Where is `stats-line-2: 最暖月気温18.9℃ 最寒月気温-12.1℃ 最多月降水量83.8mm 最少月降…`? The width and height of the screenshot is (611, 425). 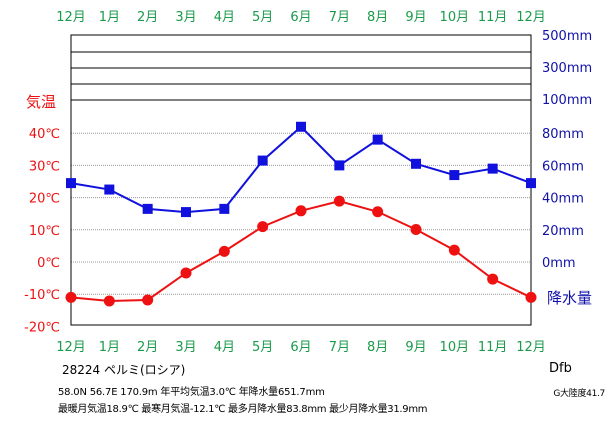
stats-line-2: 最暖月気温18.9℃ 最寒月気温-12.1℃ 最多月降水量83.8mm 最少月降… is located at coordinates (243, 409).